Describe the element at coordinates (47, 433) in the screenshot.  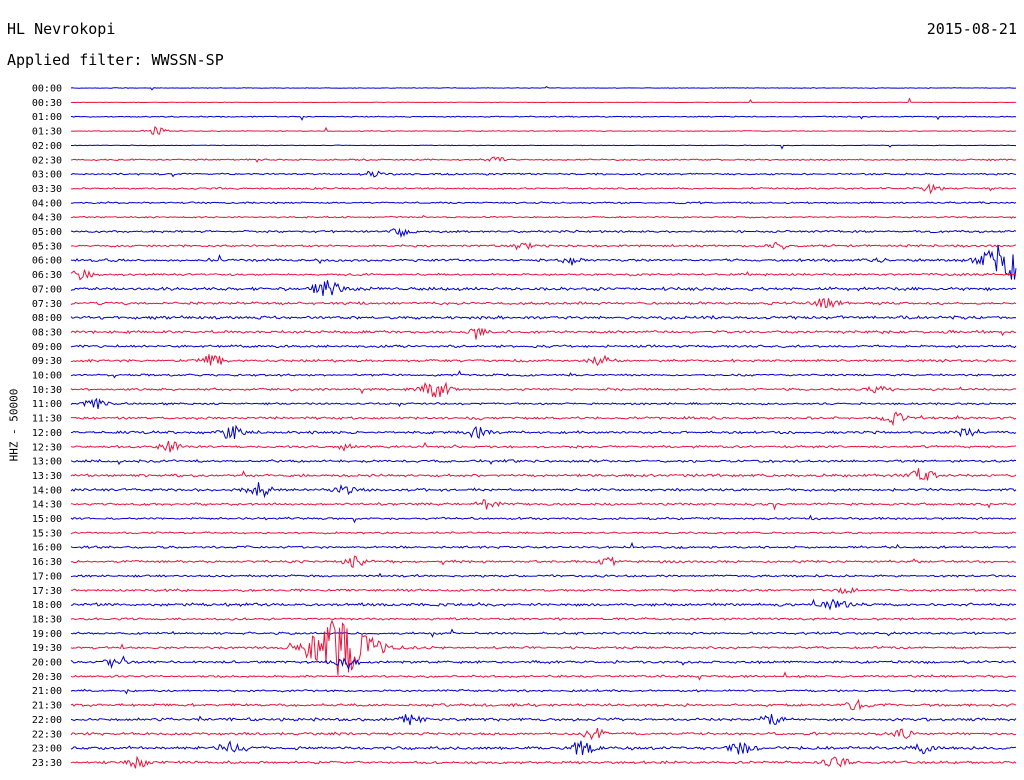
I see `time-tick-label: 12:00` at that location.